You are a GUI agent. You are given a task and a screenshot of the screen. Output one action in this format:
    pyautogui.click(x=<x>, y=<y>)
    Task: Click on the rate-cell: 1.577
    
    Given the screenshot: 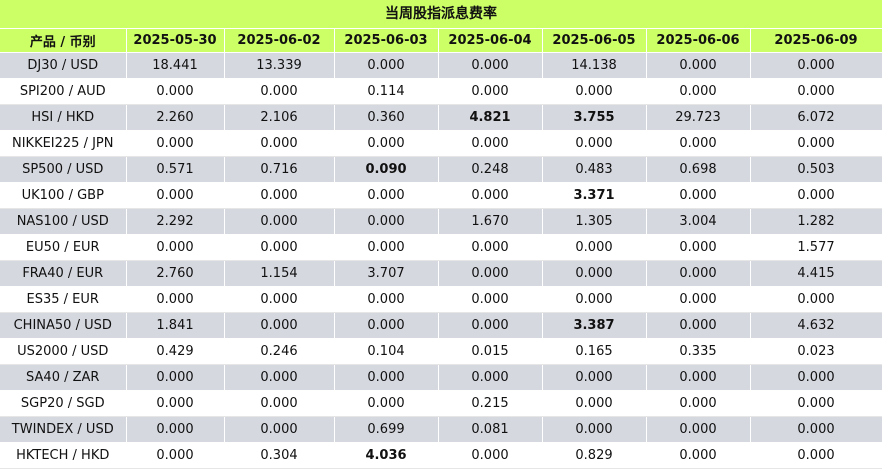 What is the action you would take?
    pyautogui.click(x=816, y=247)
    